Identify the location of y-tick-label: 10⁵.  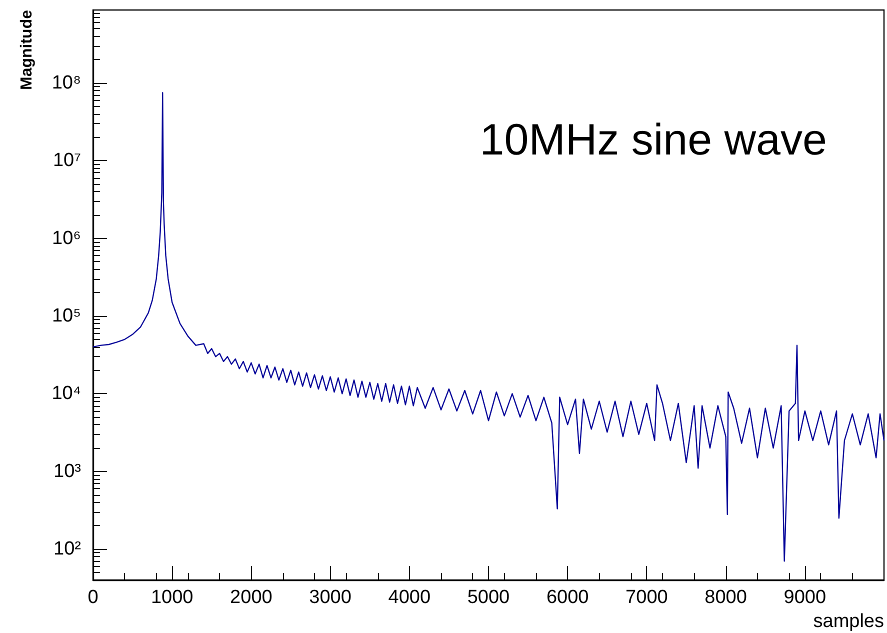
(66, 316).